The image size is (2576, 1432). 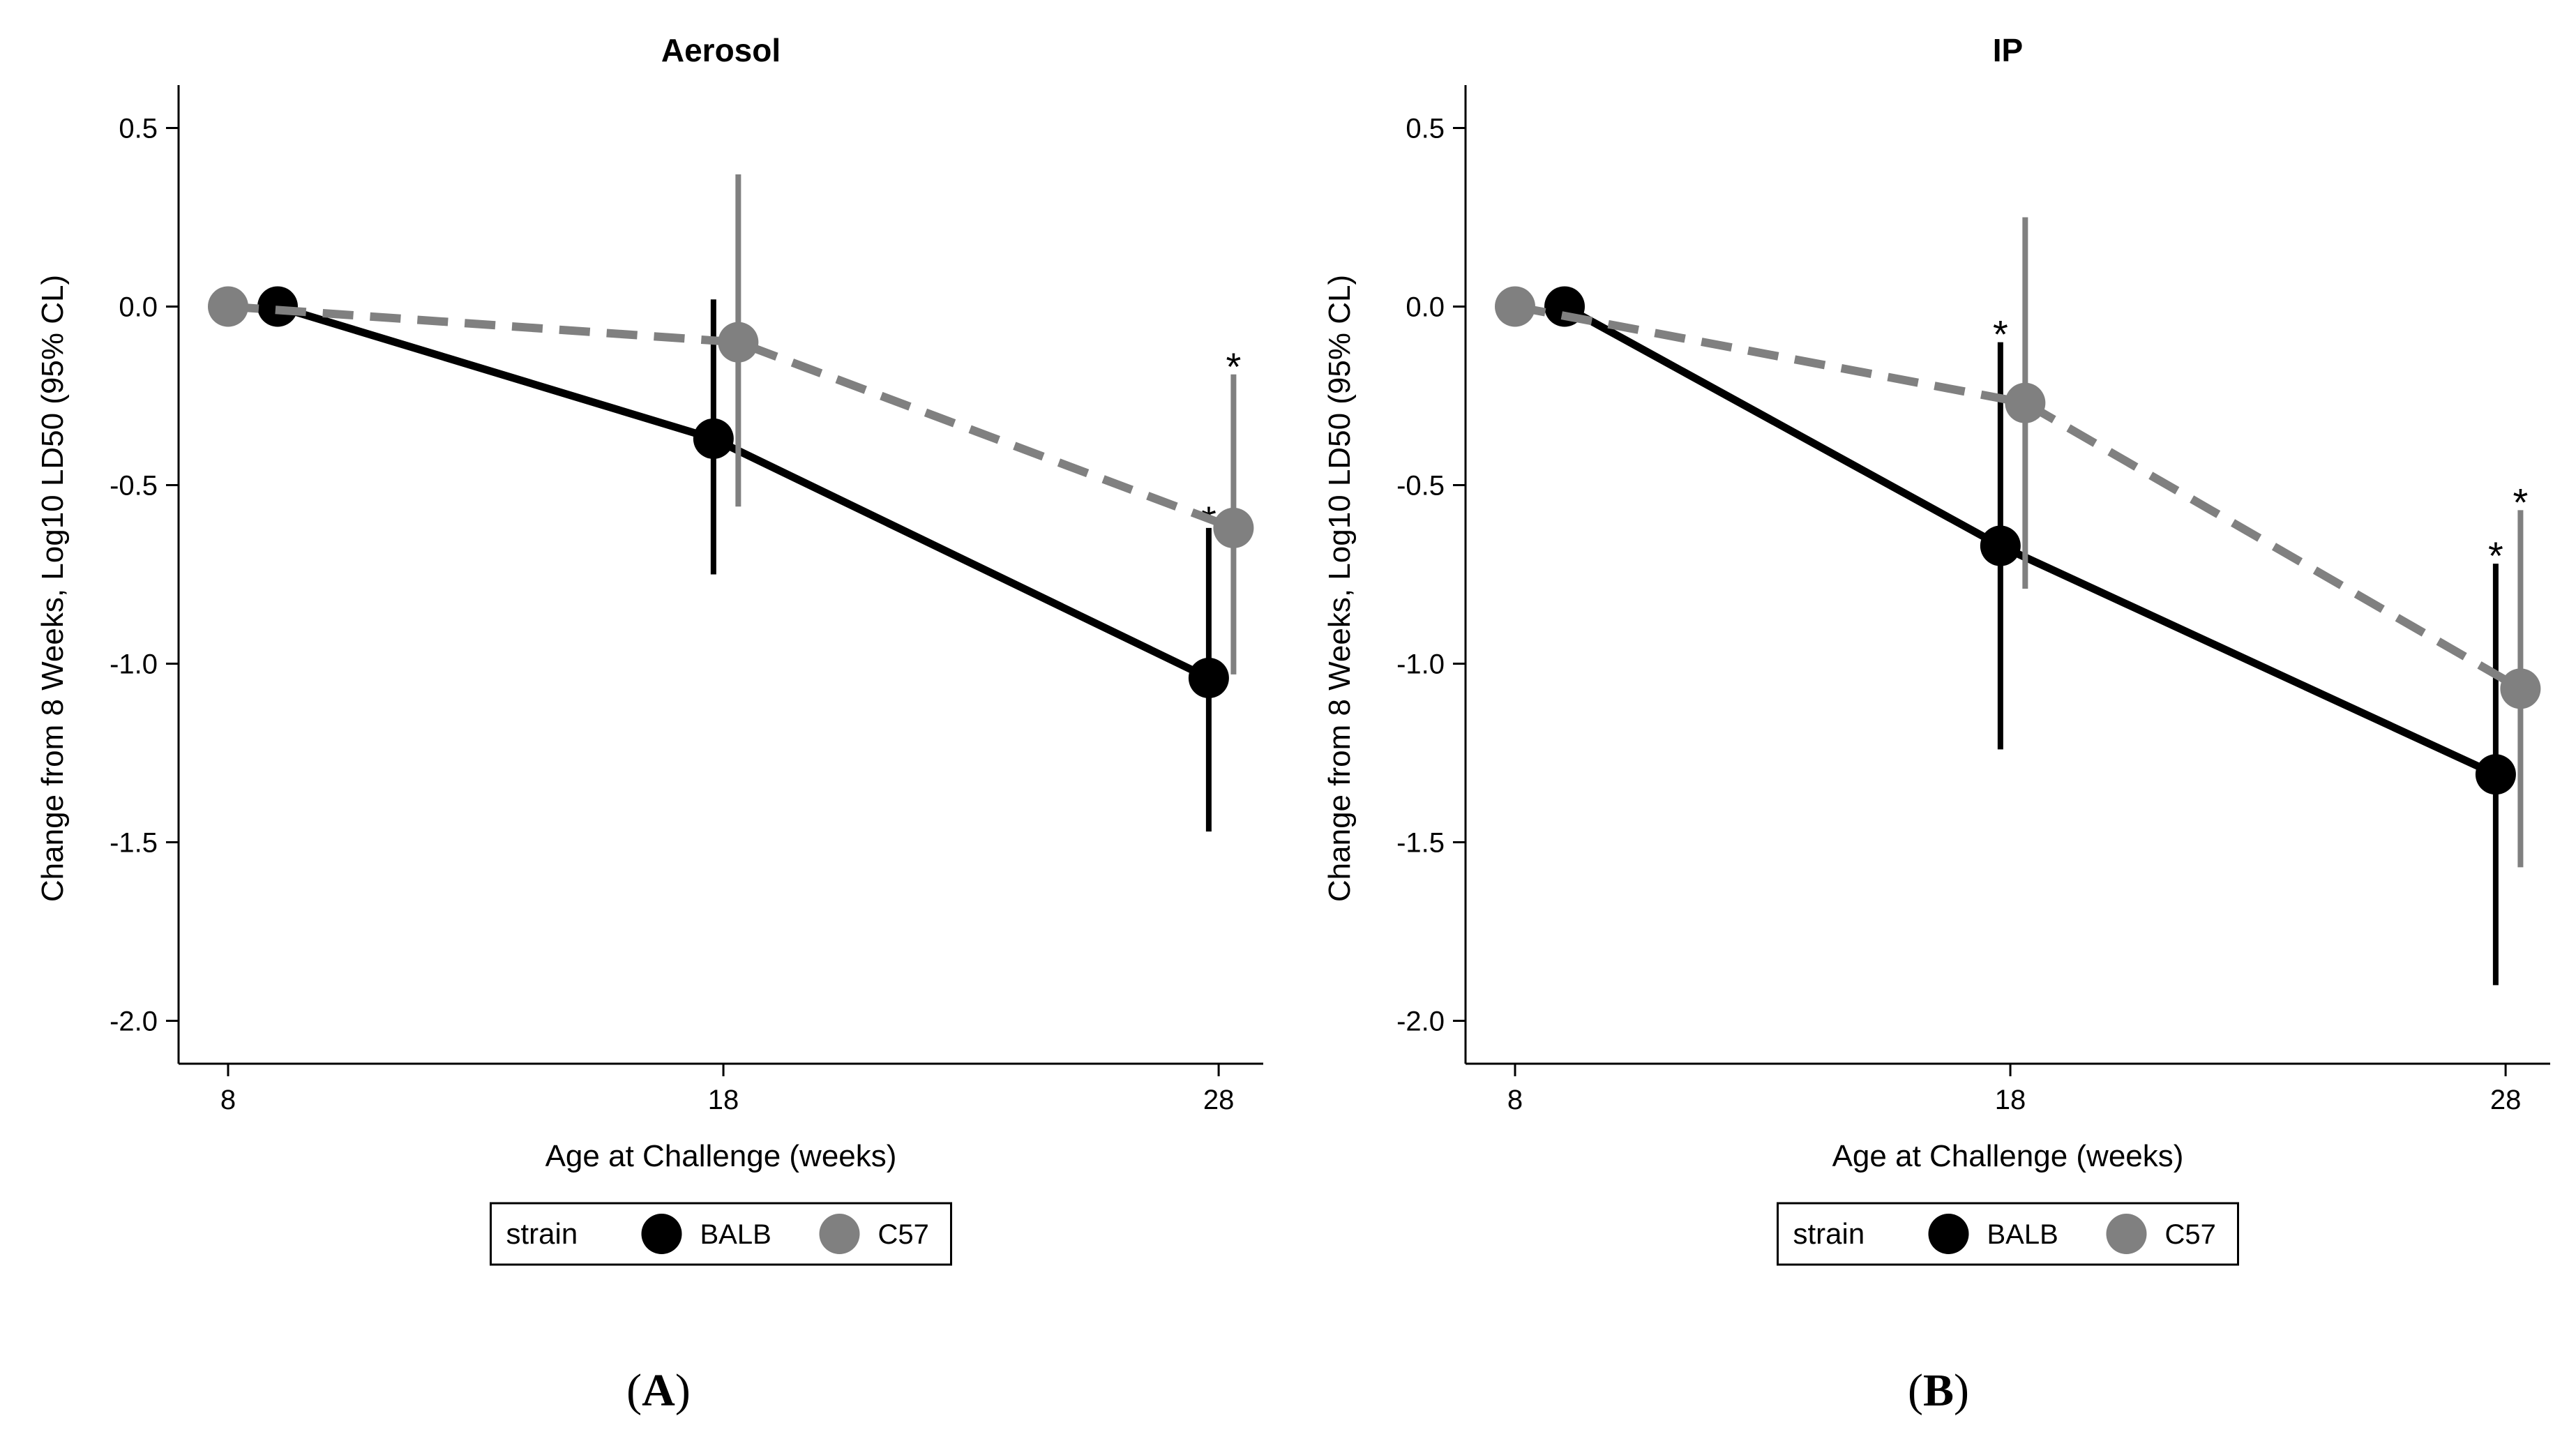 I want to click on panel-label: (A), so click(x=658, y=1390).